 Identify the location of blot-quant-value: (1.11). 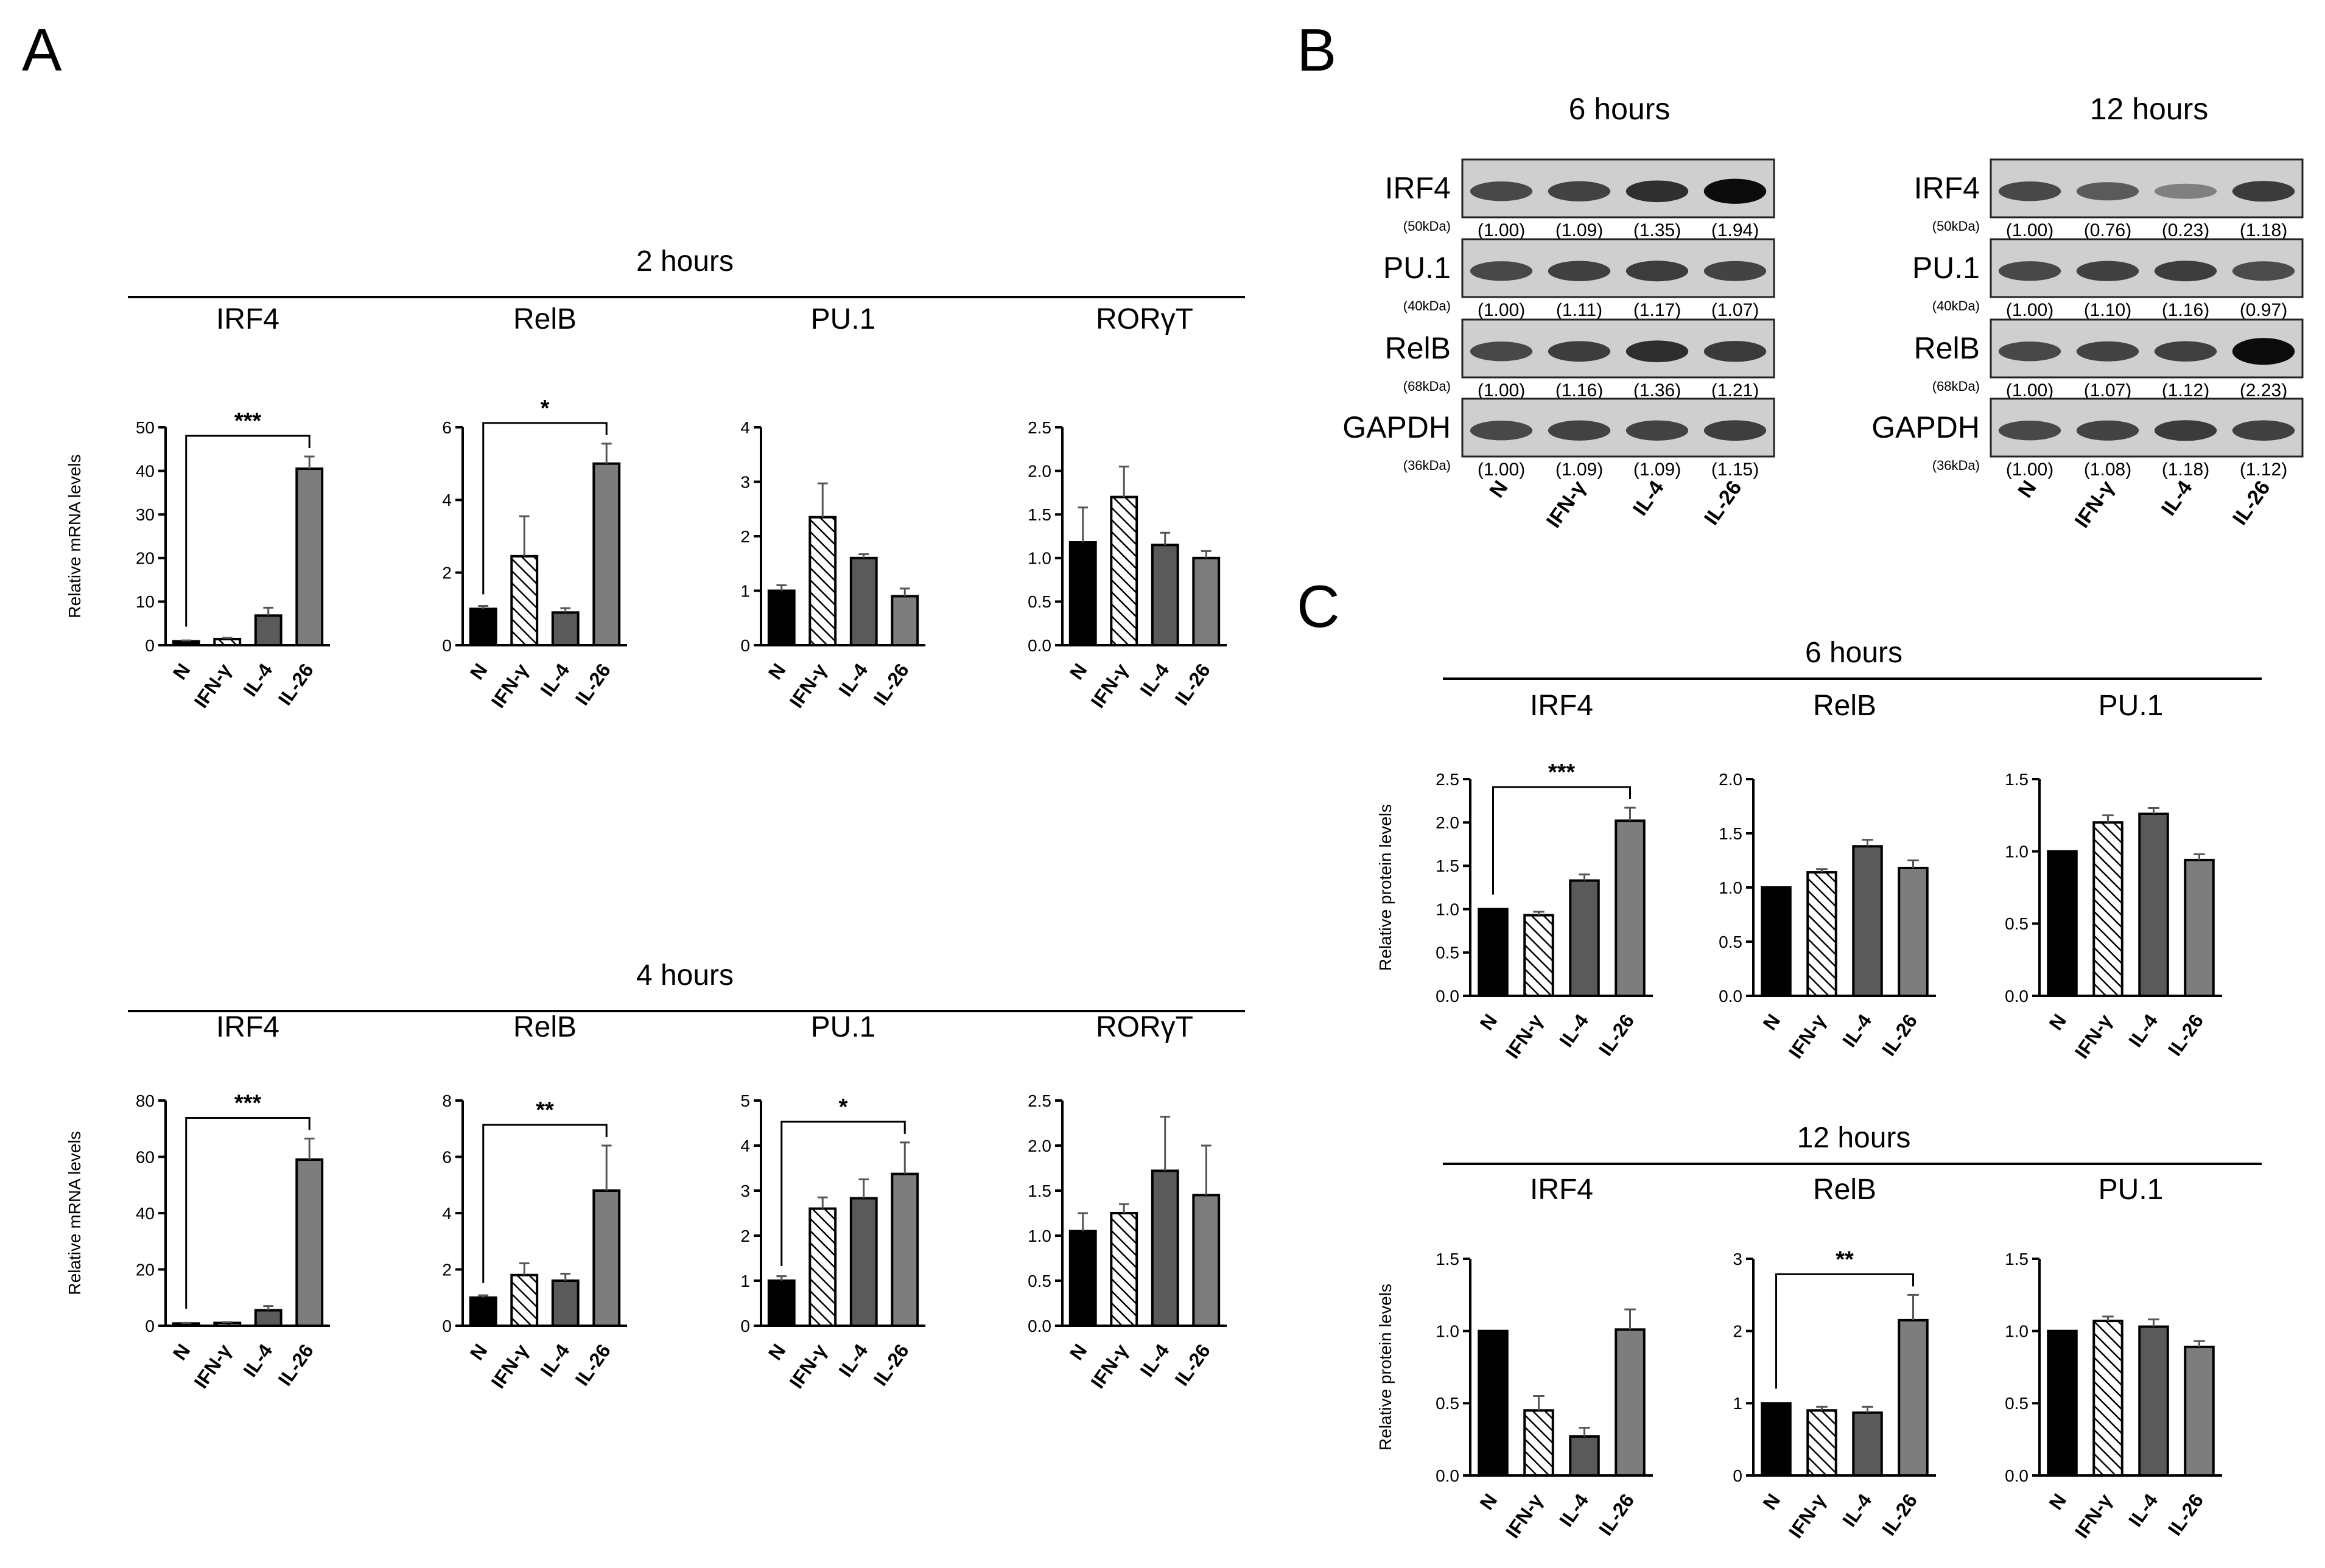
(1579, 310).